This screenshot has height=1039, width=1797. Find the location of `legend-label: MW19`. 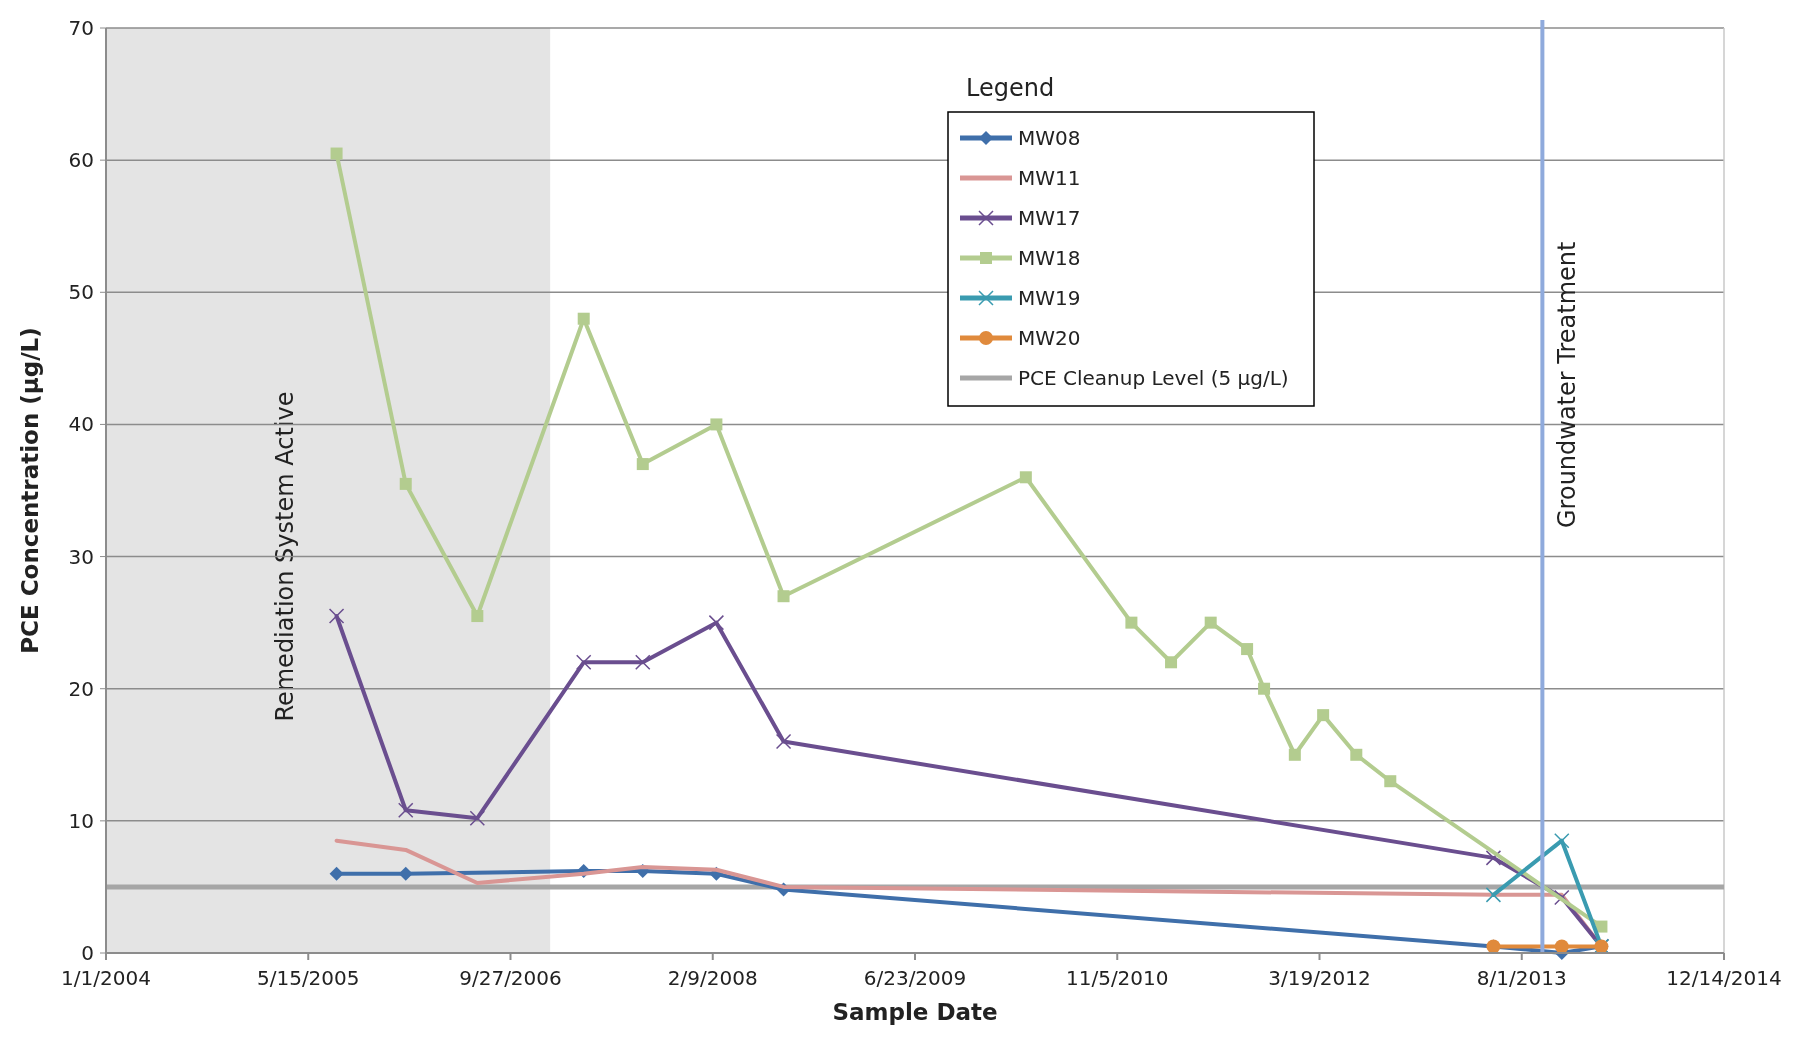

legend-label: MW19 is located at coordinates (1049, 298).